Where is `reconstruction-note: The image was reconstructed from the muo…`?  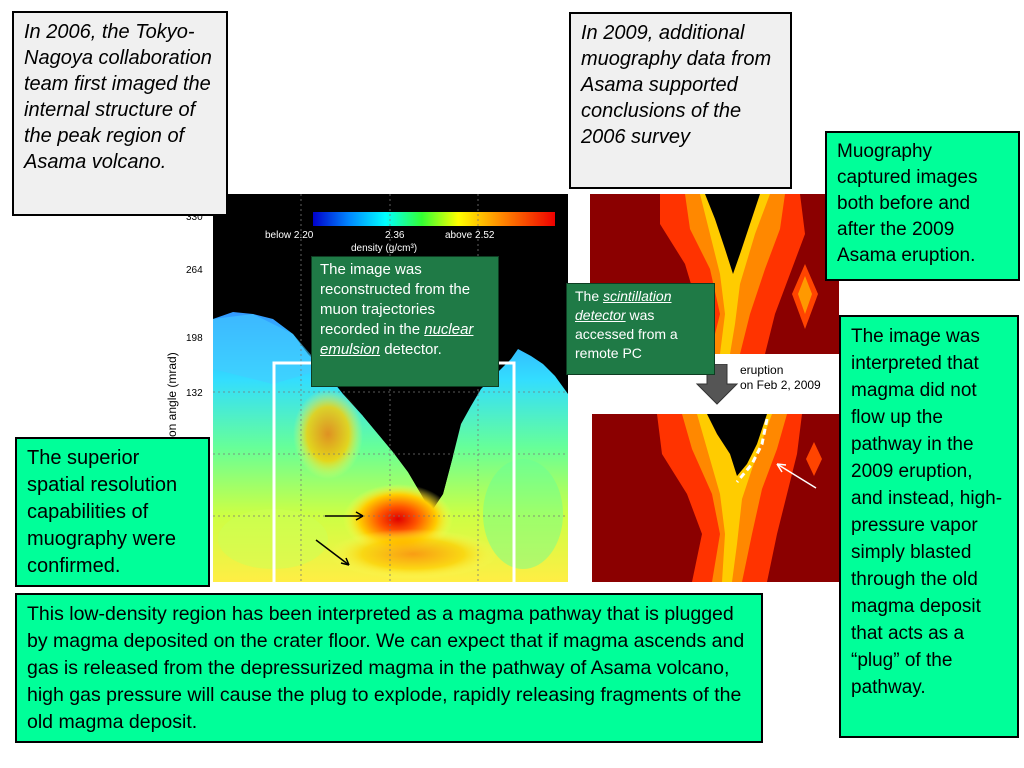 reconstruction-note: The image was reconstructed from the muo… is located at coordinates (405, 321).